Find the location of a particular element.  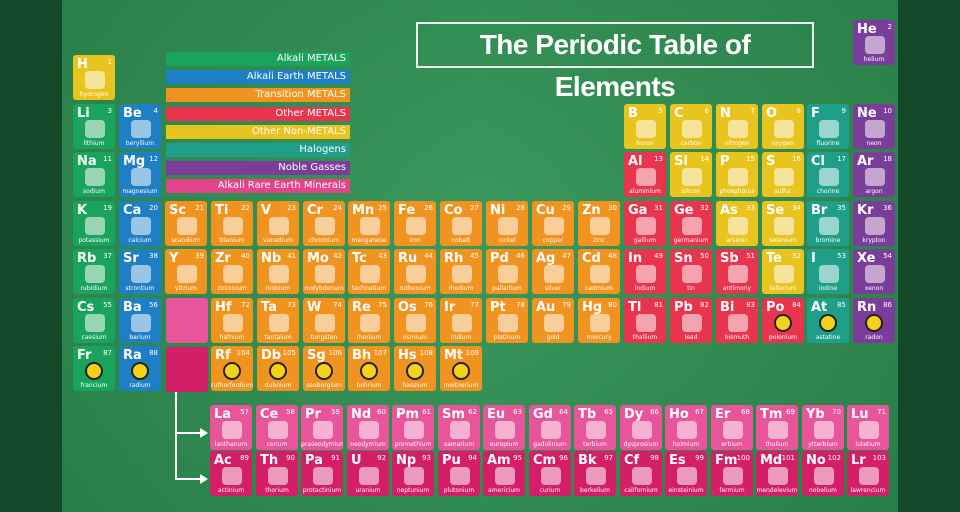

element-tile: W 74 tungsten is located at coordinates (324, 320).